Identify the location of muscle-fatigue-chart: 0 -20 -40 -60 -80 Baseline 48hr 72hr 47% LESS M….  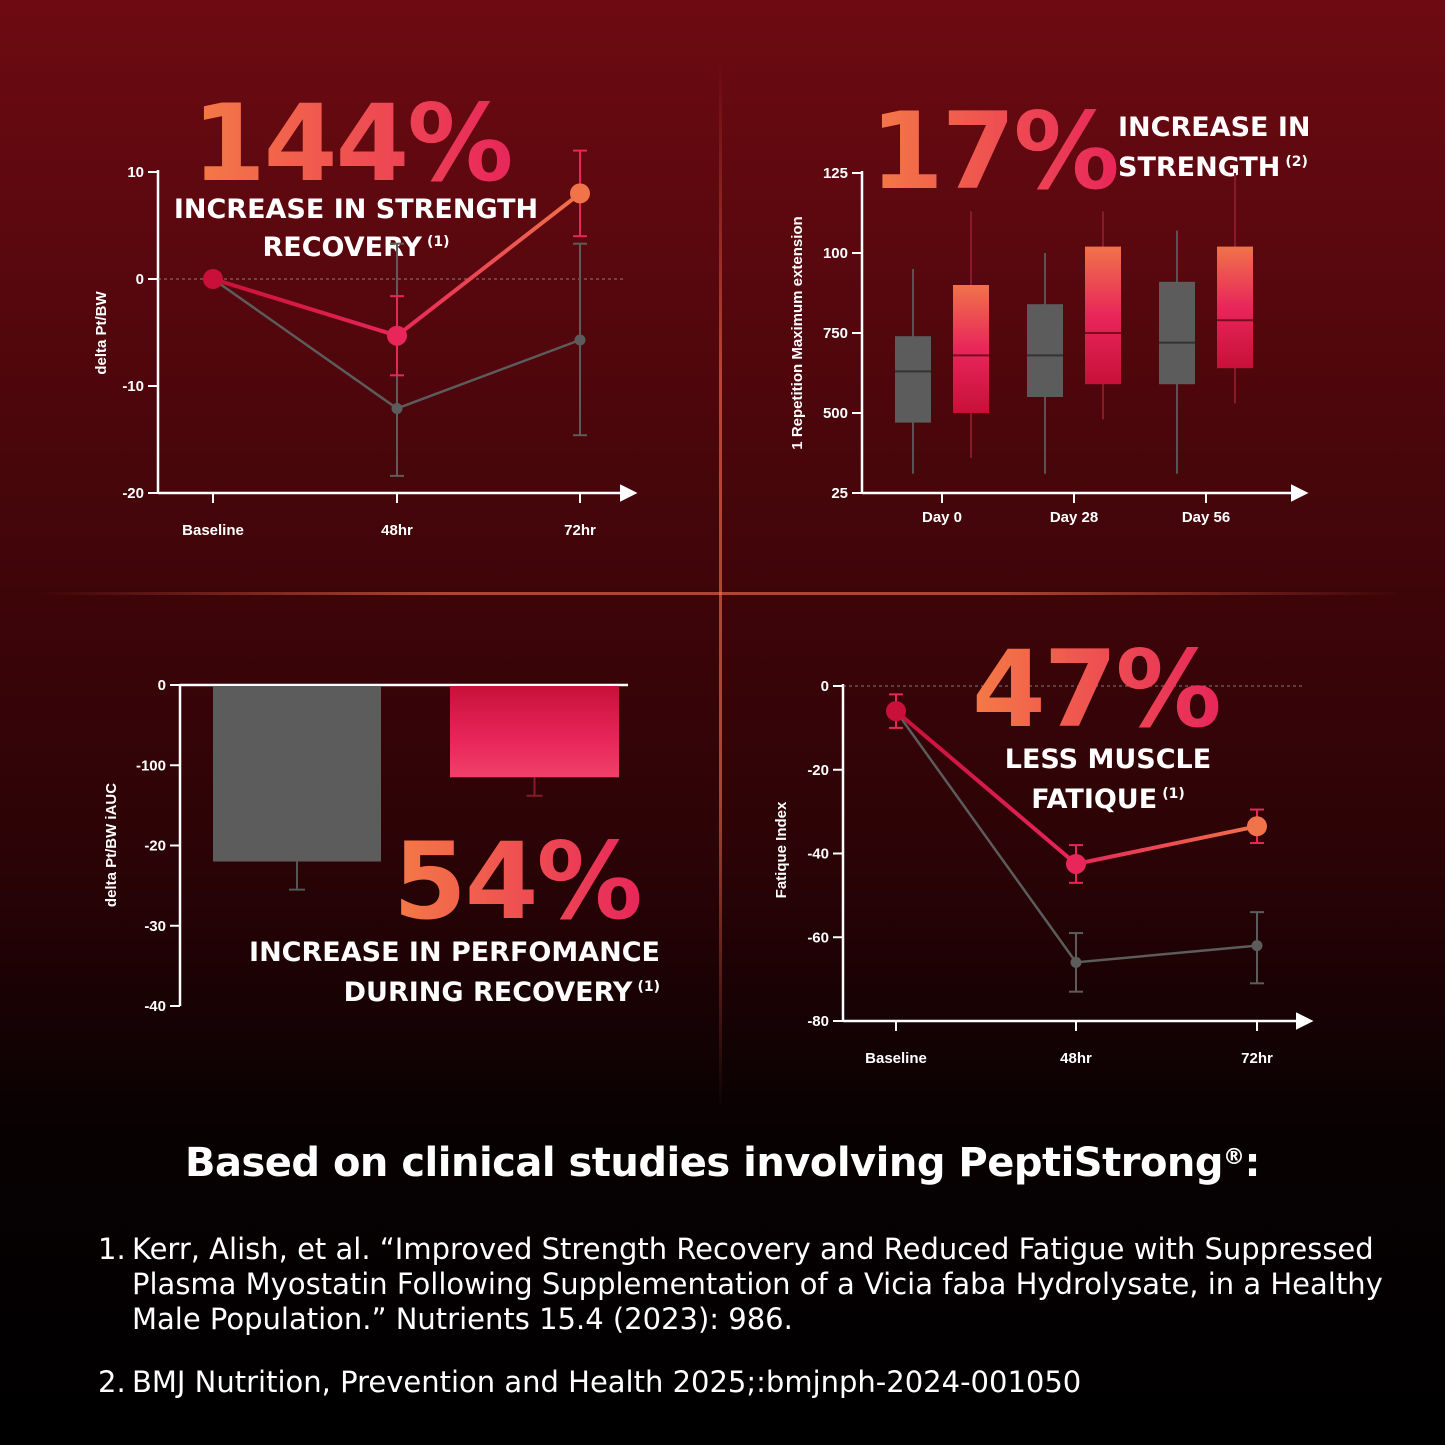
(1043, 847).